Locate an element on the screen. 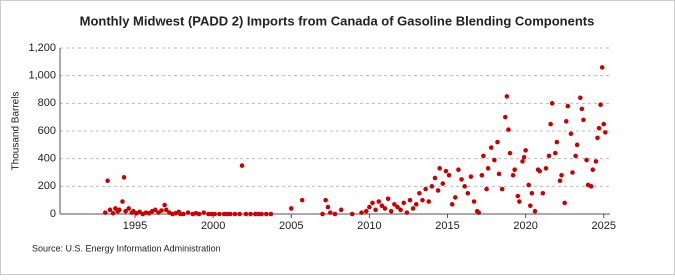 Image resolution: width=675 pixels, height=280 pixels. y-tick-label: 1,200 is located at coordinates (42, 48).